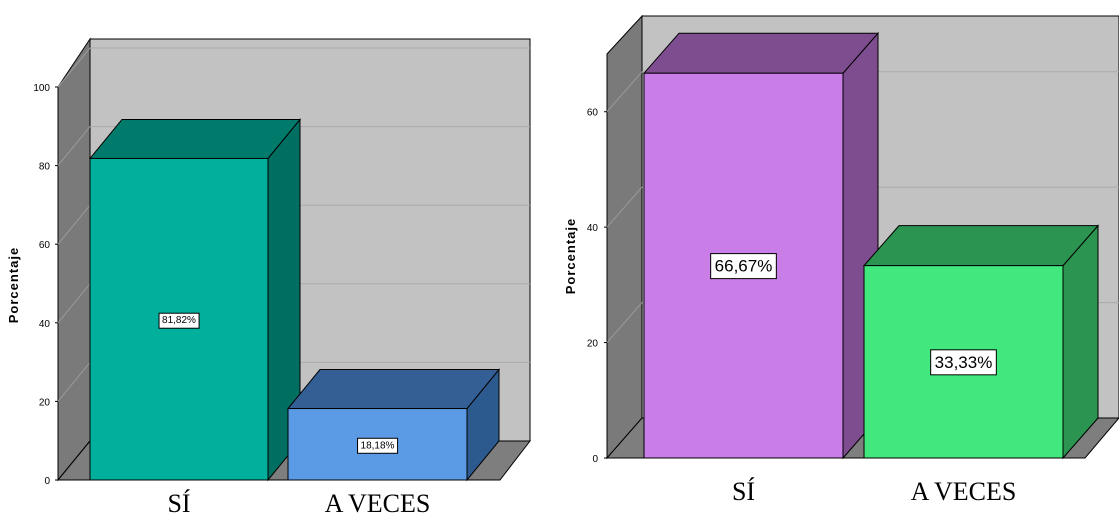 The image size is (1119, 516). I want to click on data-label: 18,18%, so click(378, 445).